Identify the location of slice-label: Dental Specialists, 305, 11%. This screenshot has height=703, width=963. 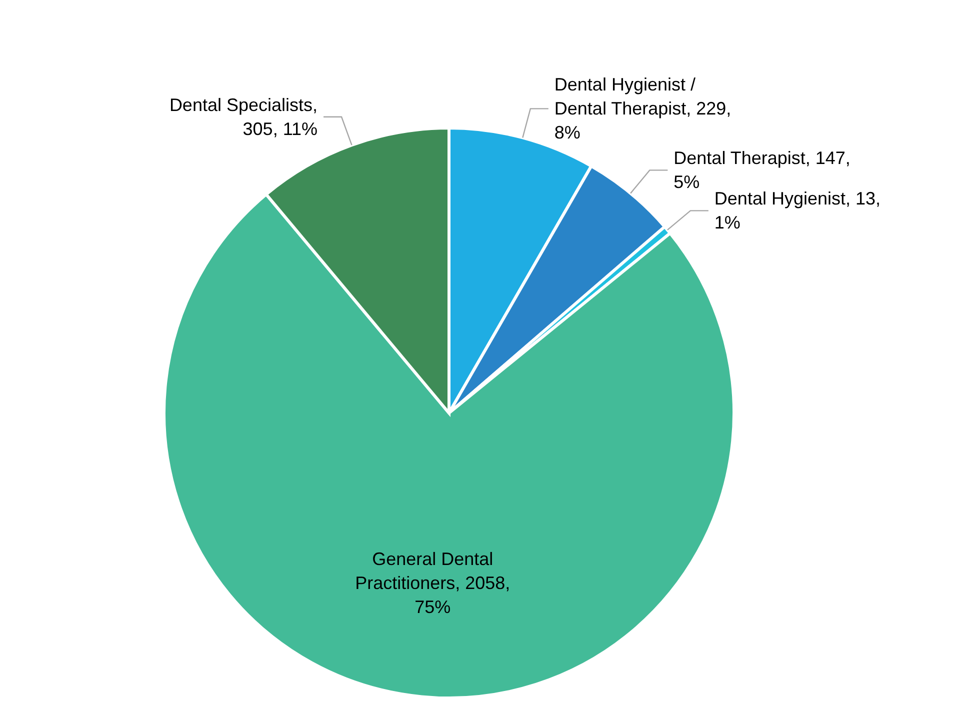
(243, 116).